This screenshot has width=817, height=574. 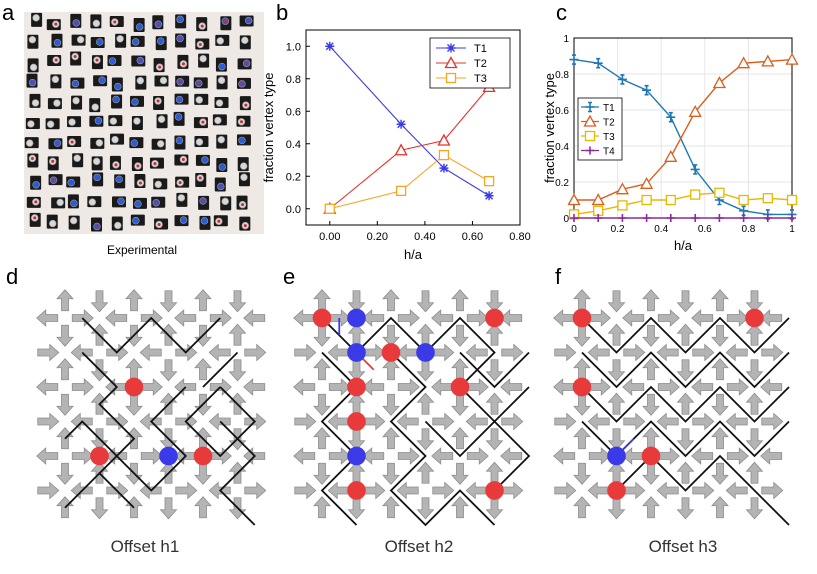 I want to click on panel-label-a: a, so click(x=8, y=12).